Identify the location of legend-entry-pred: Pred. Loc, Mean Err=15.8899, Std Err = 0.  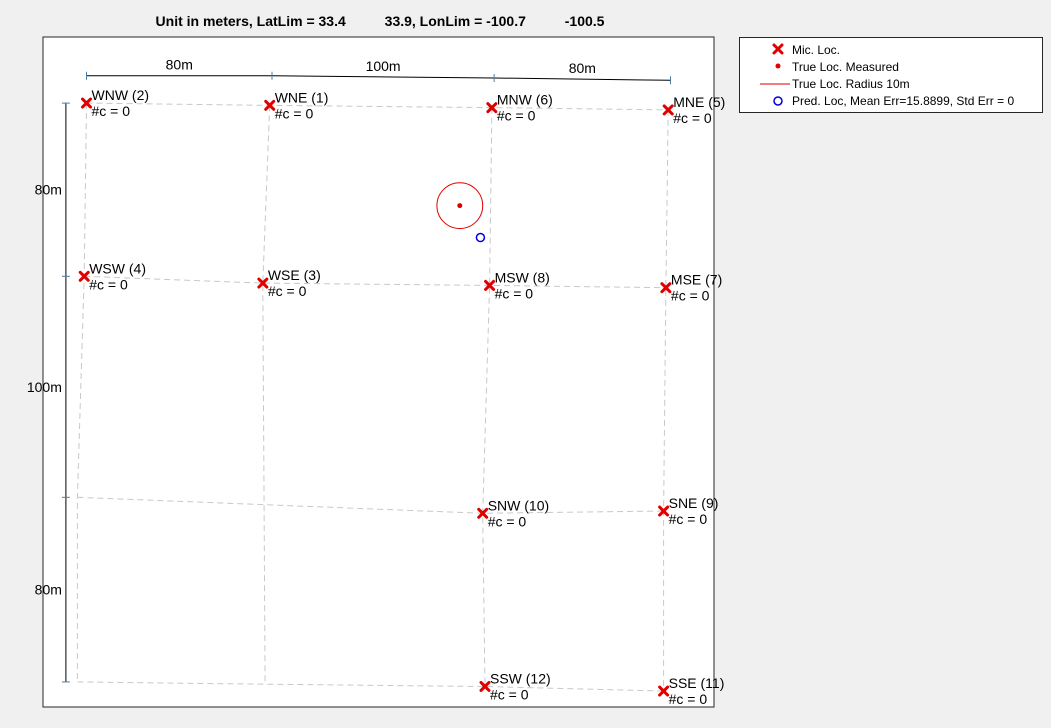
(891, 101).